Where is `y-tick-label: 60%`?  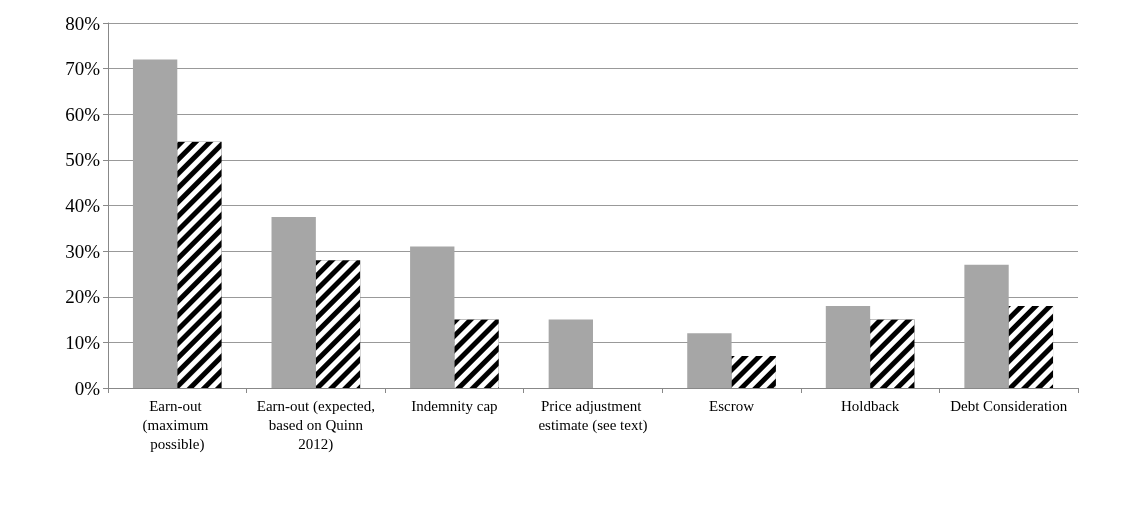
y-tick-label: 60% is located at coordinates (83, 114).